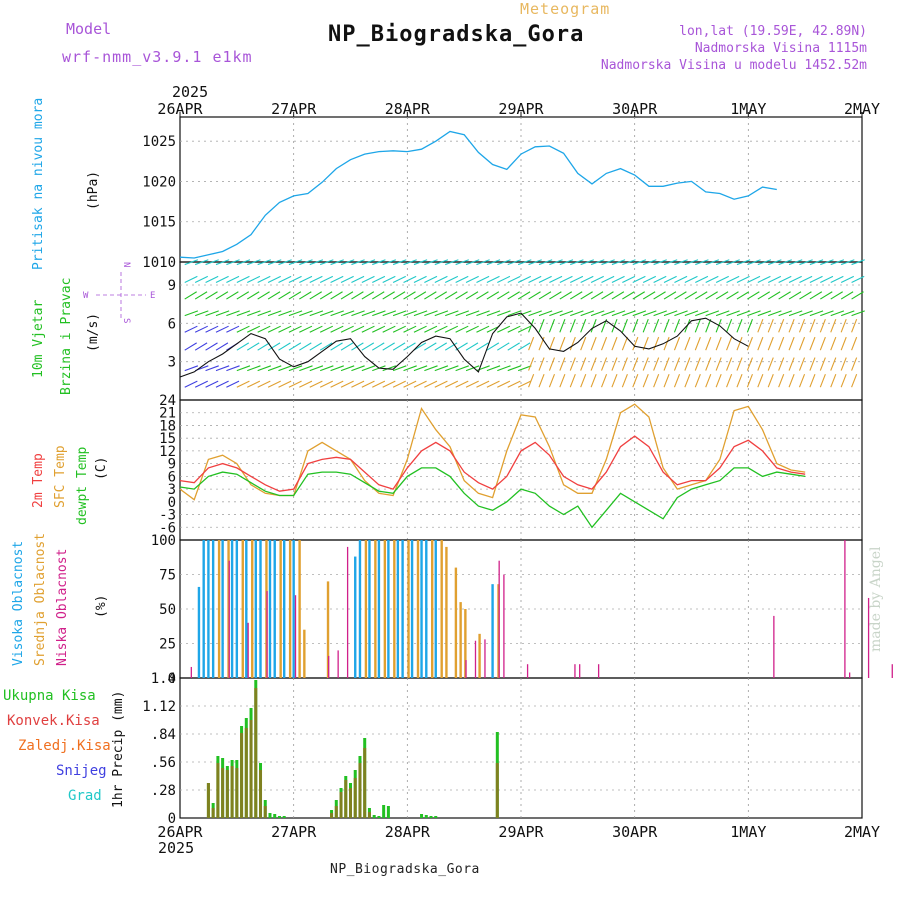 This screenshot has height=900, width=900. I want to click on y-tick-label: 3, so click(172, 490).